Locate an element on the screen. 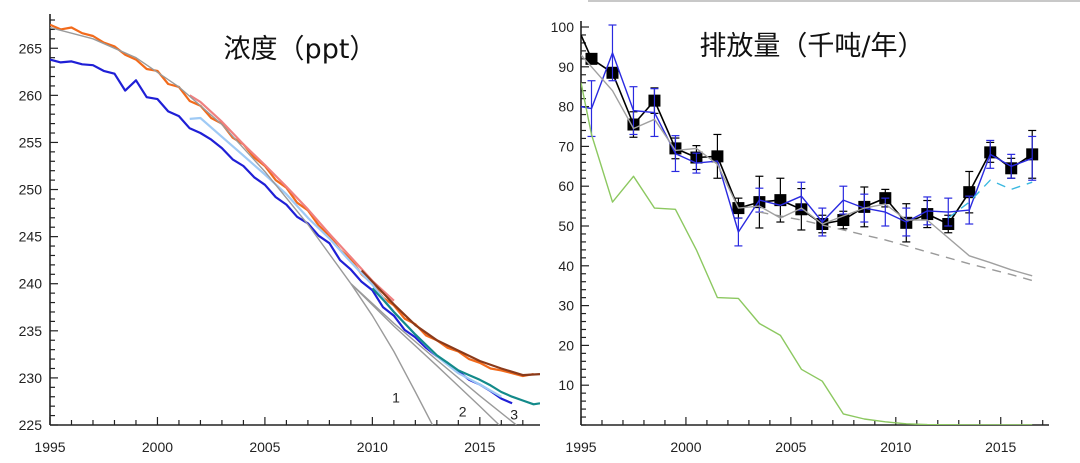  series-line-pink is located at coordinates (292, 198).